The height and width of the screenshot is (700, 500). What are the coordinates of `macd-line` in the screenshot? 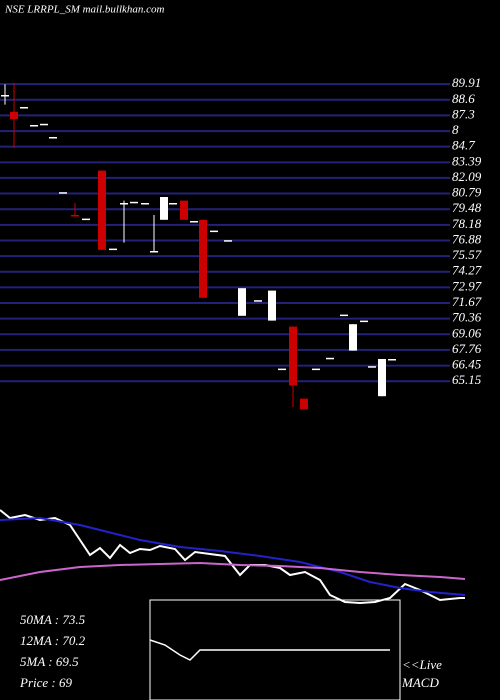 It's located at (269, 650).